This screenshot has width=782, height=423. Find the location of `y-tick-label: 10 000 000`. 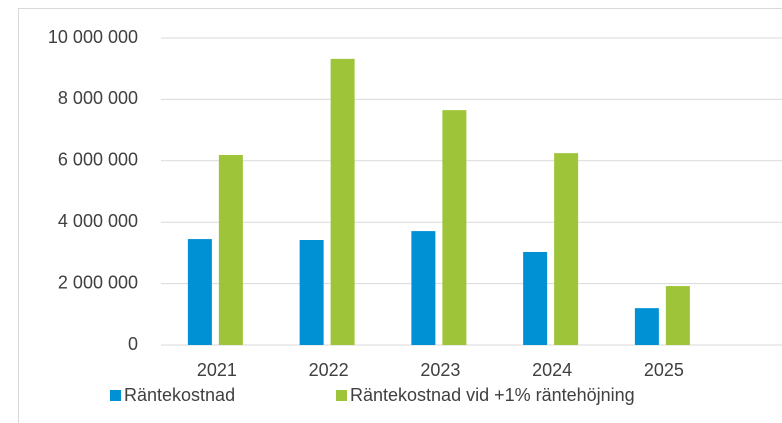

y-tick-label: 10 000 000 is located at coordinates (93, 37).